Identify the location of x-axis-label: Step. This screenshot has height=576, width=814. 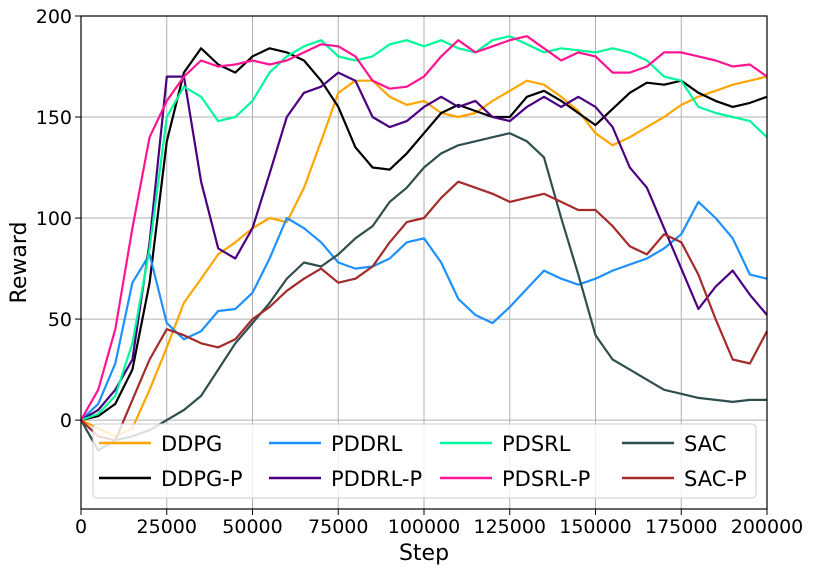
(424, 553).